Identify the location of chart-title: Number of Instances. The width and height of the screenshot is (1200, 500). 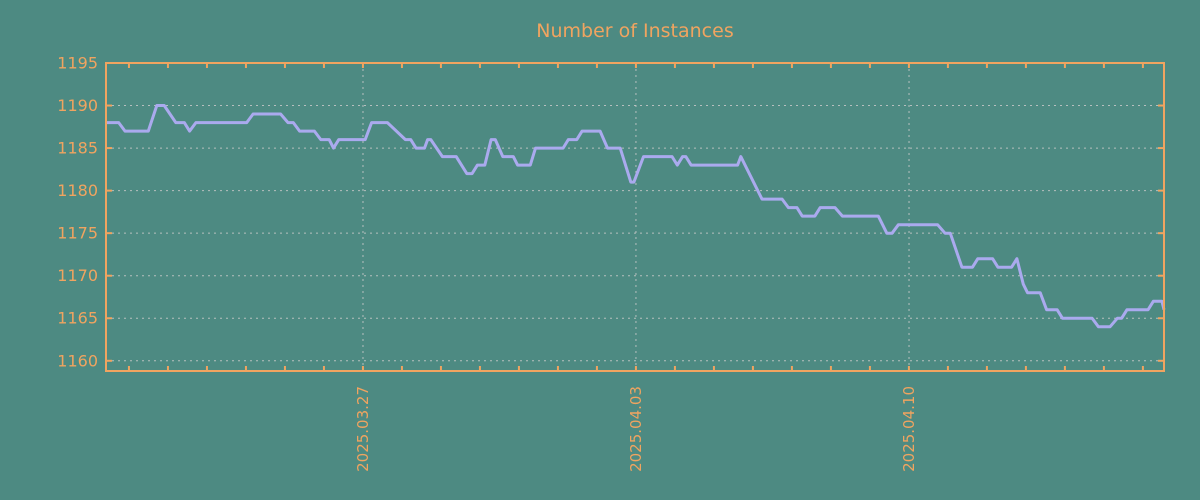
(634, 31).